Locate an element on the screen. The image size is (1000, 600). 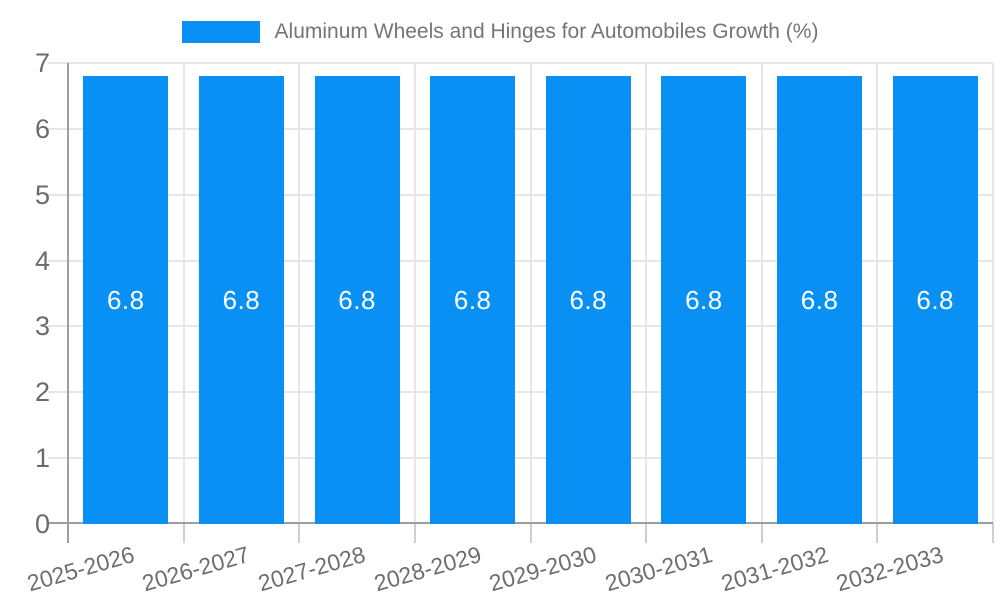
x-tick-label: 2026-2027 is located at coordinates (196, 569).